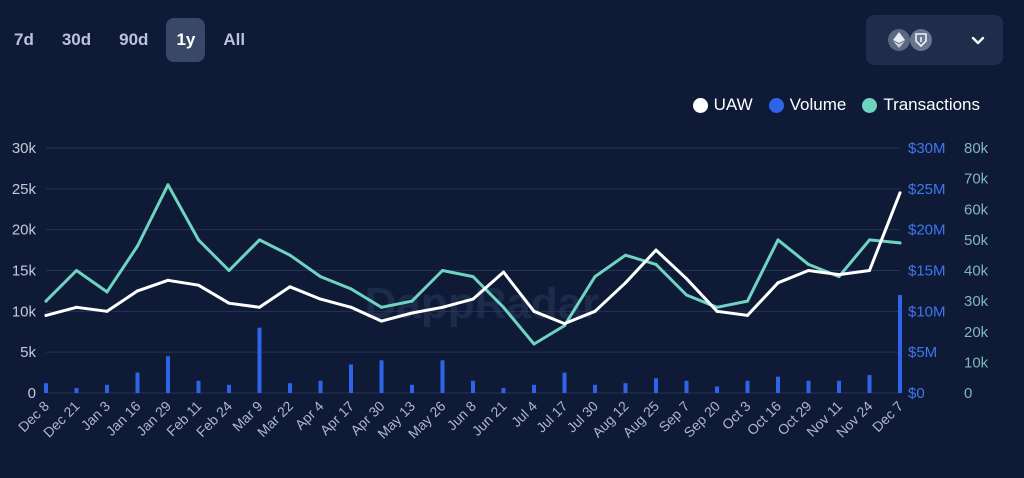 The image size is (1024, 478). Describe the element at coordinates (489, 418) in the screenshot. I see `x-tick-label: Jun 21` at that location.